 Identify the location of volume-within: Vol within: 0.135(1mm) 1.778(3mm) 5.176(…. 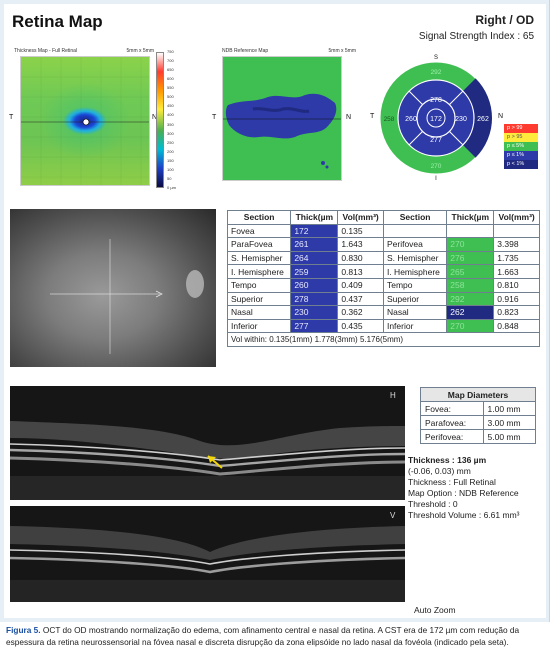
(383, 339).